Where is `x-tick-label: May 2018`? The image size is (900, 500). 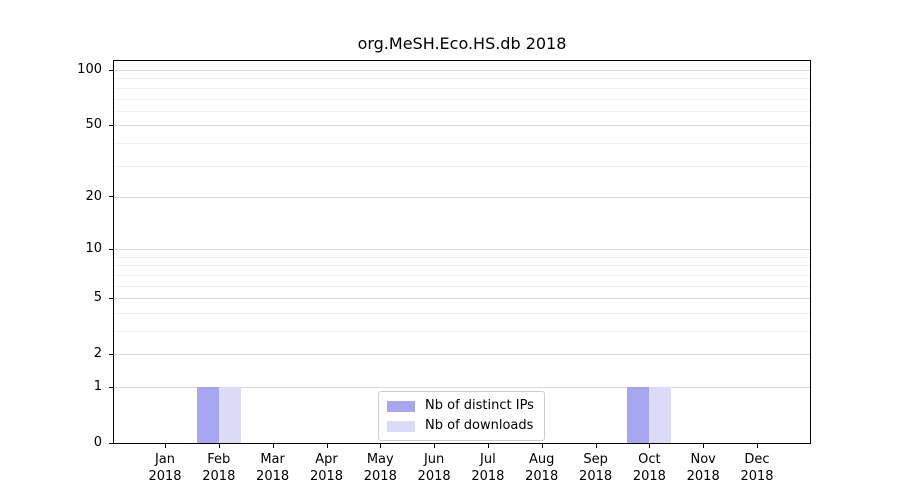
x-tick-label: May 2018 is located at coordinates (380, 468).